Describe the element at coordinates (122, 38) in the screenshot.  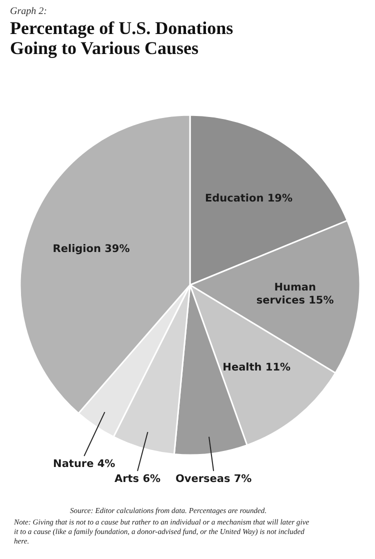
I see `chart-title: Percentage of U.S. Donations Going to Various Causes` at that location.